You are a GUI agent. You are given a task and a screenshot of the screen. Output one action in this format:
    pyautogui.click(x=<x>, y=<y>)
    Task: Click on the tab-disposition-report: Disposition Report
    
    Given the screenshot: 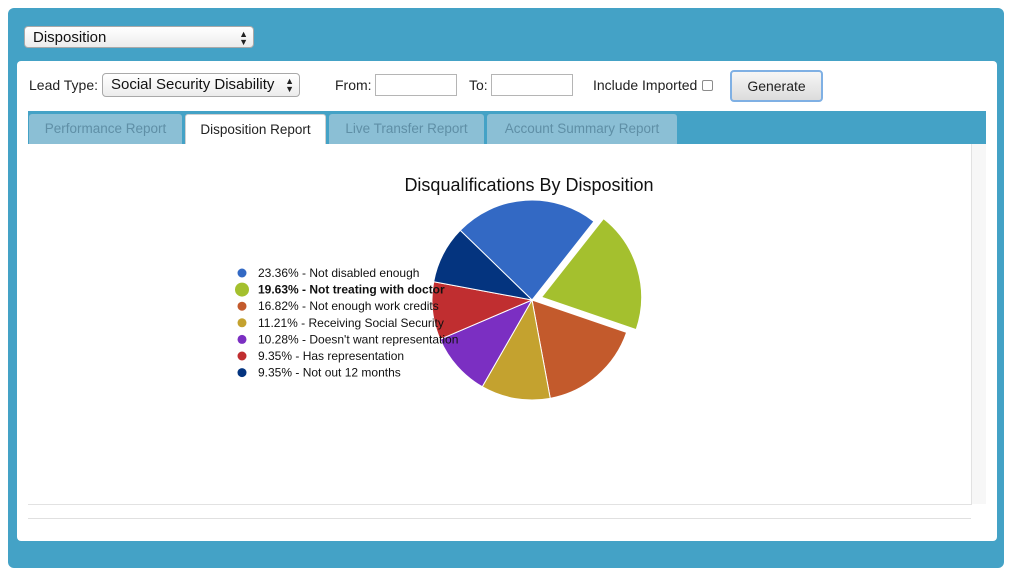 What is the action you would take?
    pyautogui.click(x=255, y=129)
    